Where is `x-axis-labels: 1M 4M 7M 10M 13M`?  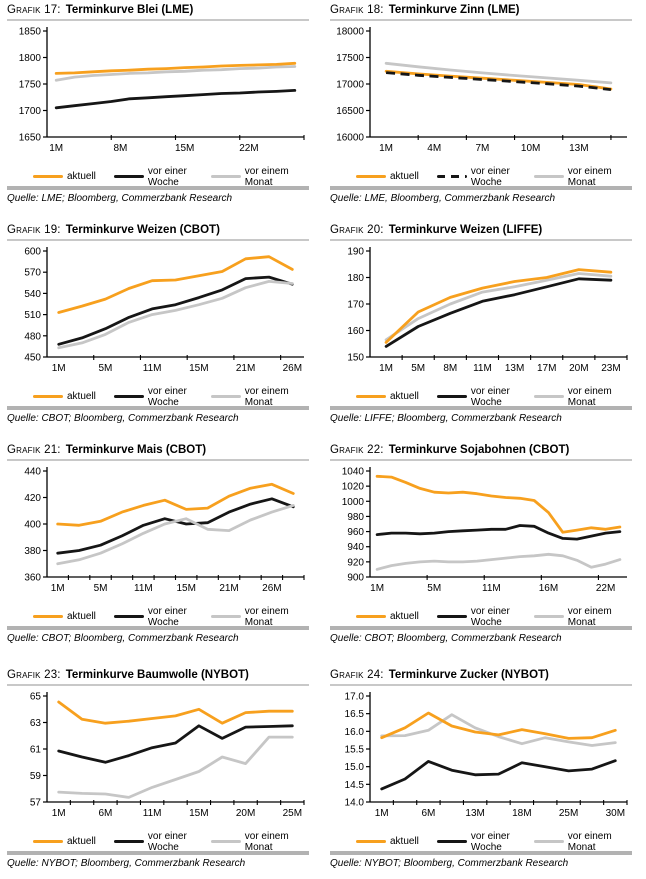 x-axis-labels: 1M 4M 7M 10M 13M is located at coordinates (483, 148).